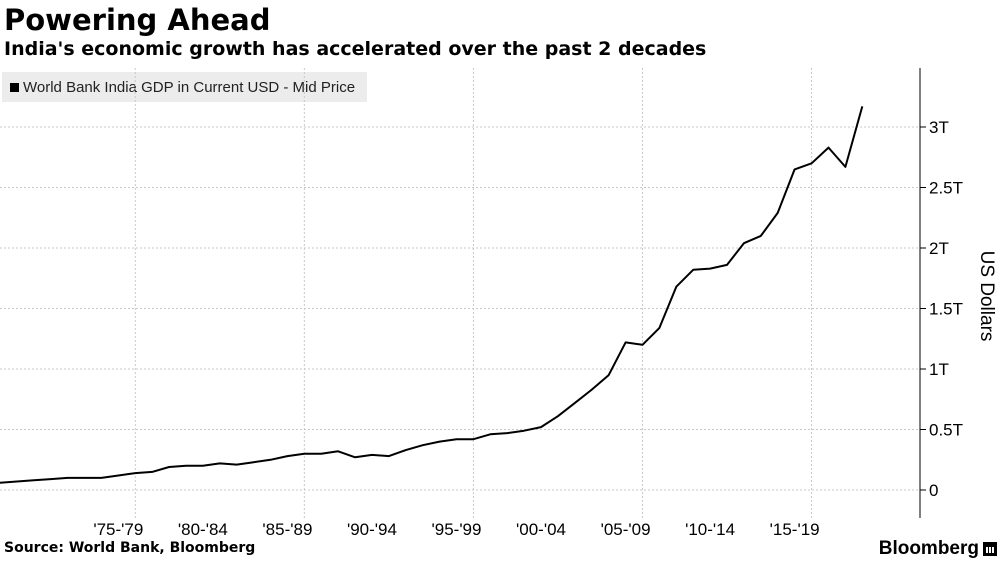  I want to click on y-tick-label: 2T, so click(939, 248).